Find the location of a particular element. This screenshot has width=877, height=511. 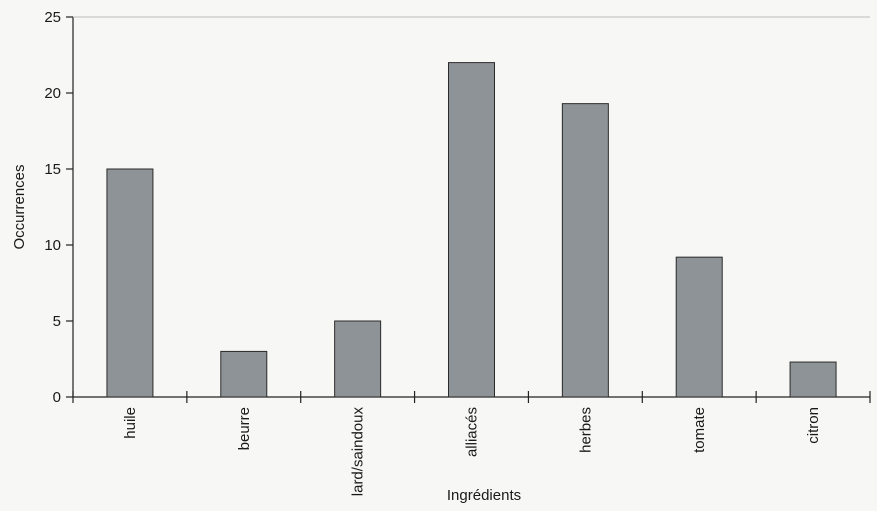

x-tick-label: tomate is located at coordinates (699, 430).